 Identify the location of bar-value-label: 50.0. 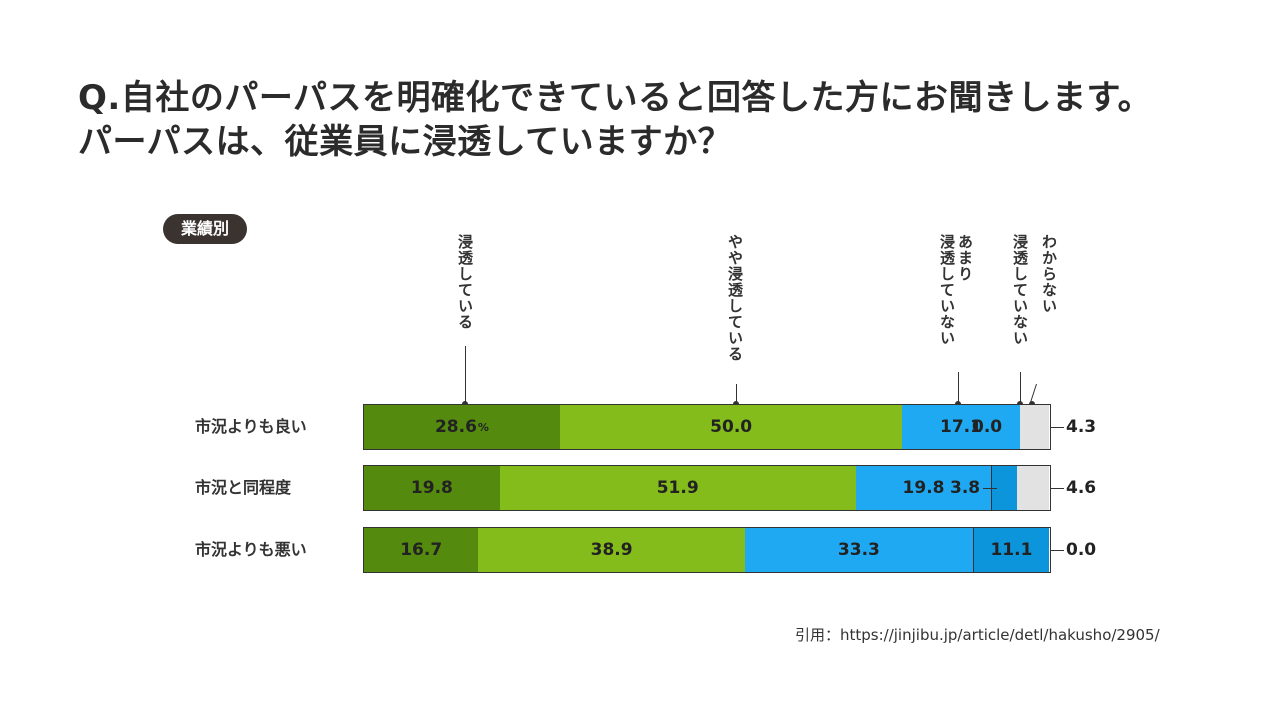
(731, 427).